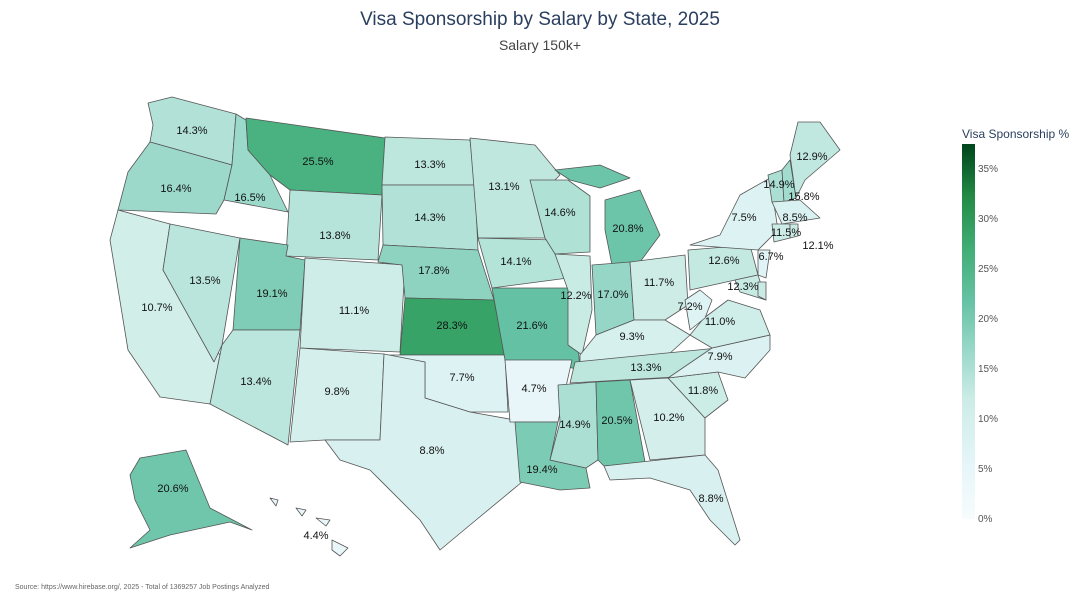 The image size is (1080, 607). What do you see at coordinates (723, 261) in the screenshot?
I see `state-label-pa: 12.6%` at bounding box center [723, 261].